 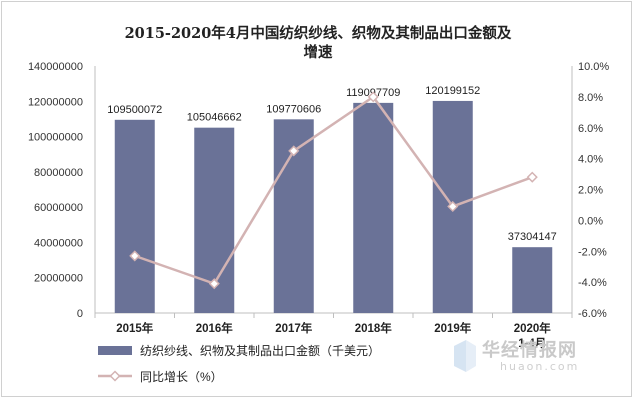 I want to click on y-right-tick-label: -2.0%, so click(x=592, y=252).